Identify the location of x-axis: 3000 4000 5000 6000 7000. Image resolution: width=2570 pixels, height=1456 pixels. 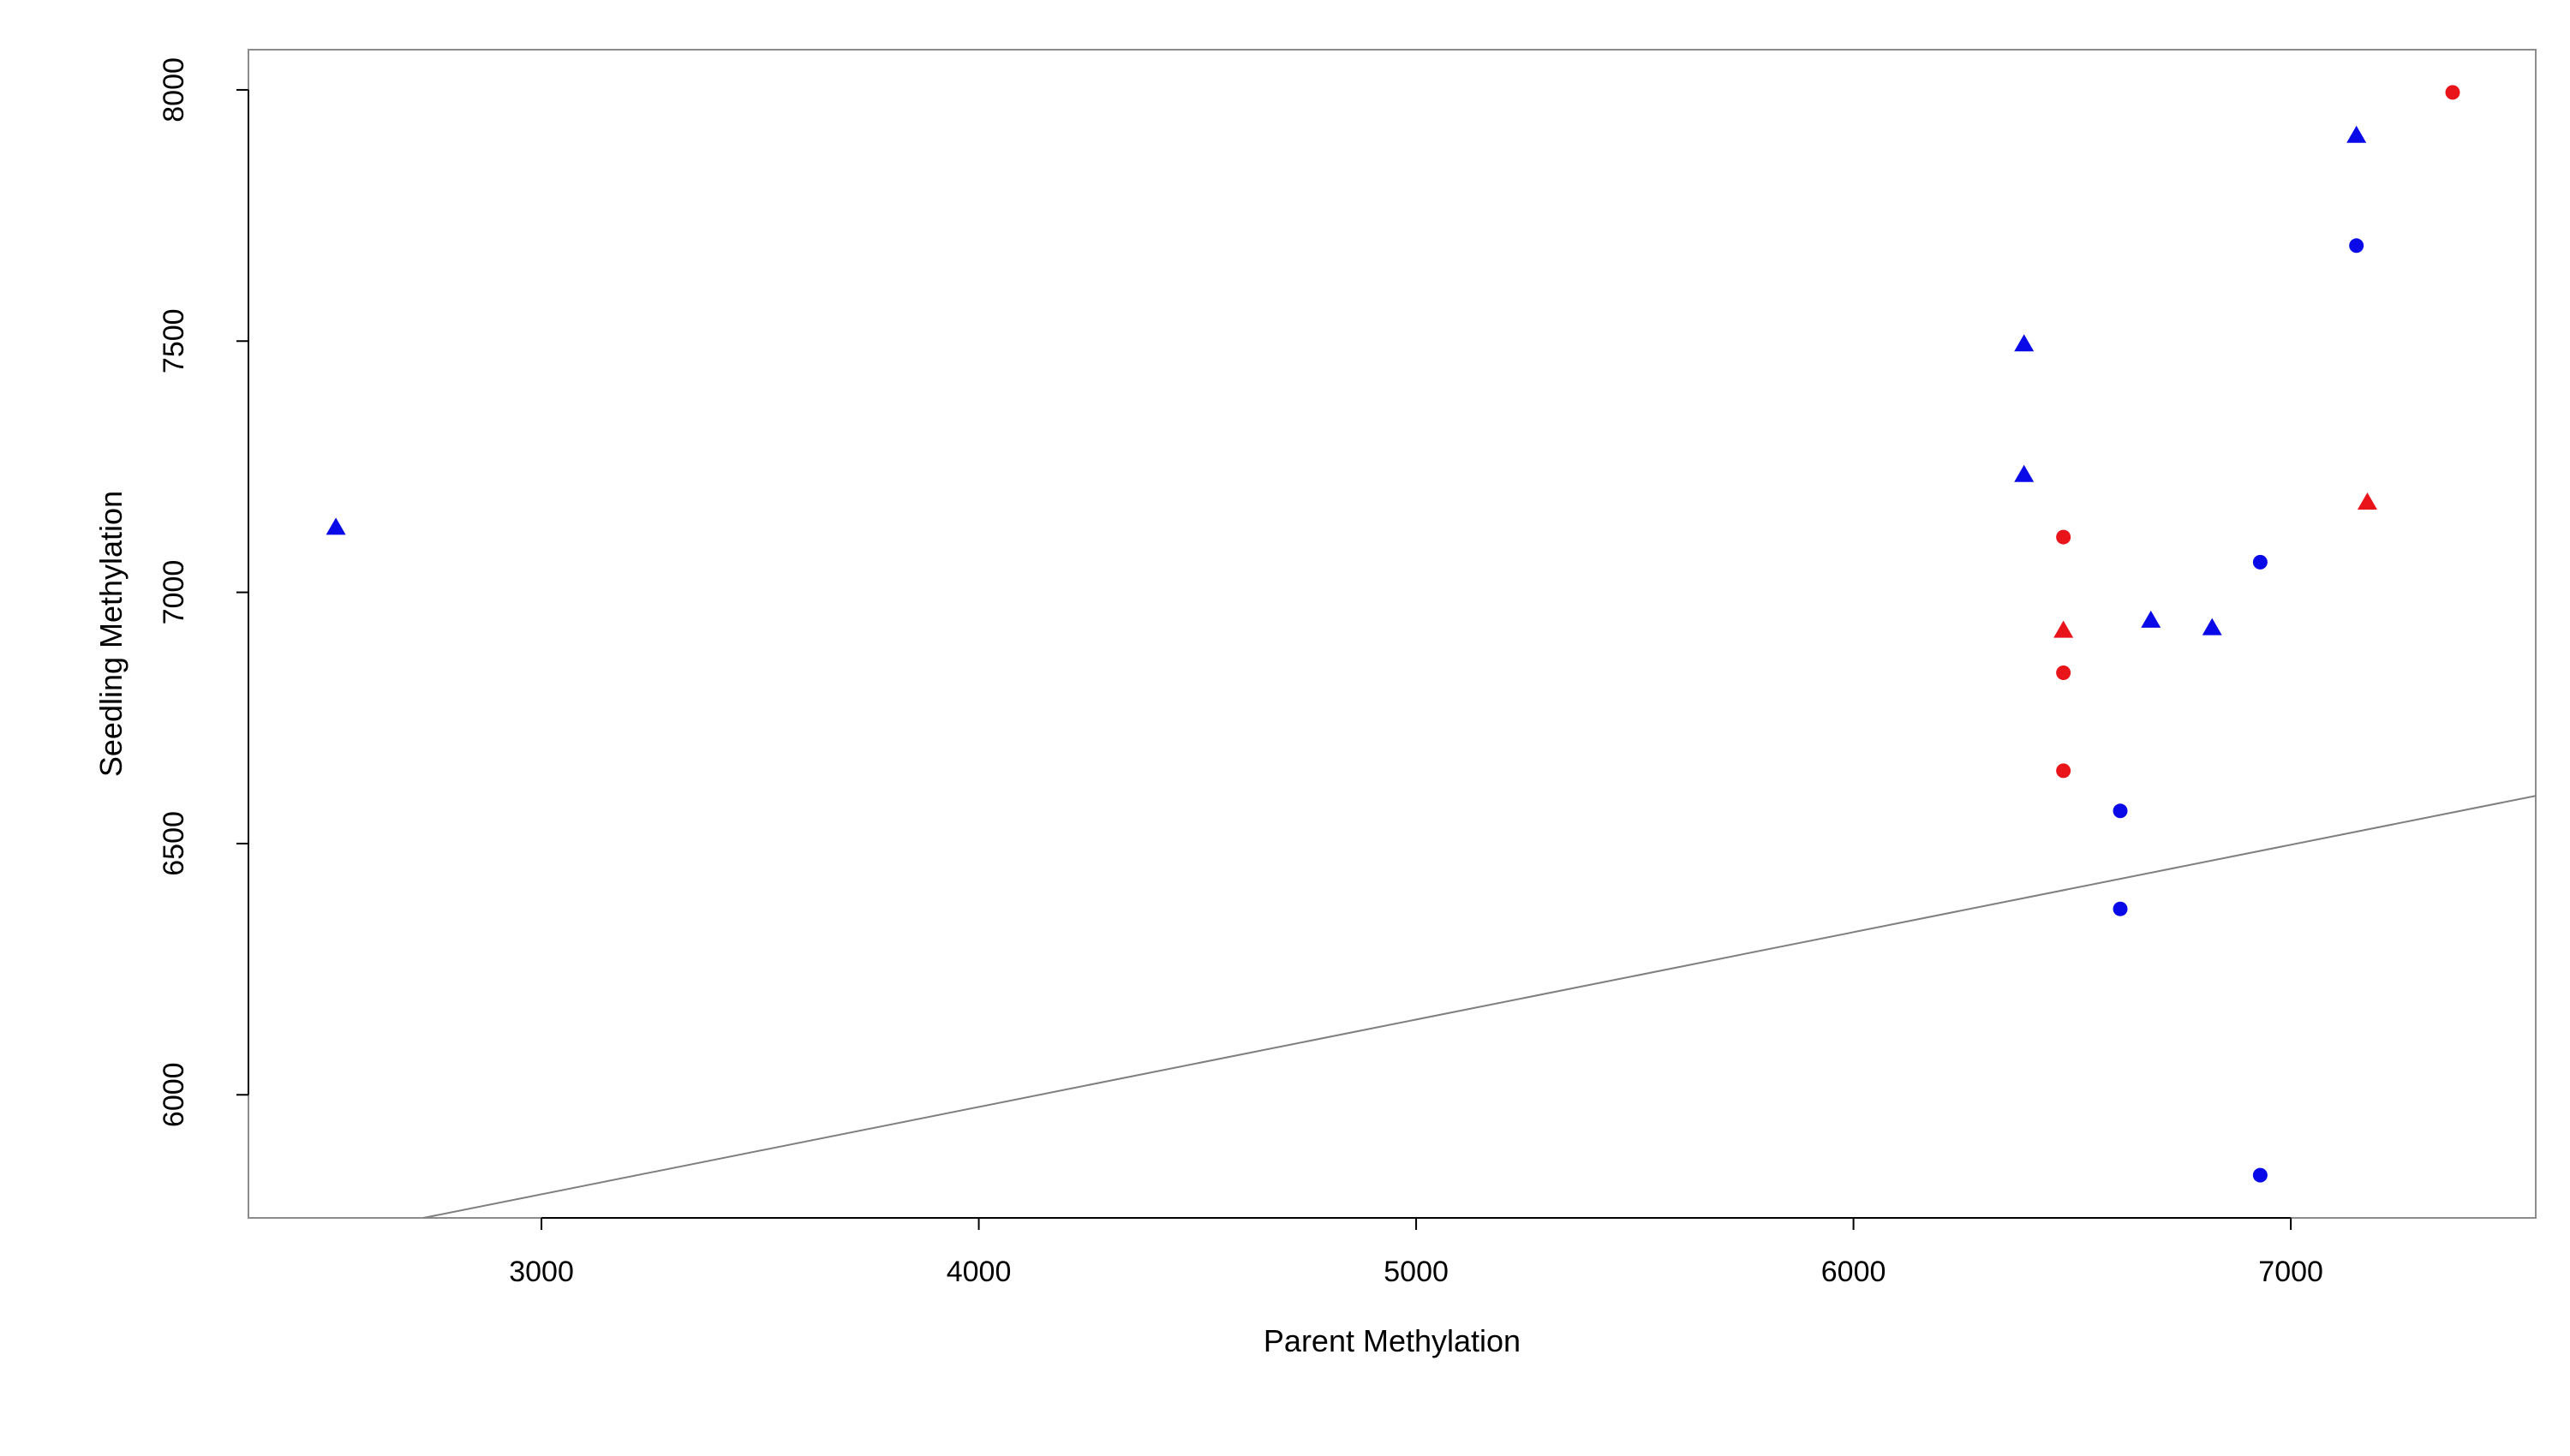
(1416, 1252).